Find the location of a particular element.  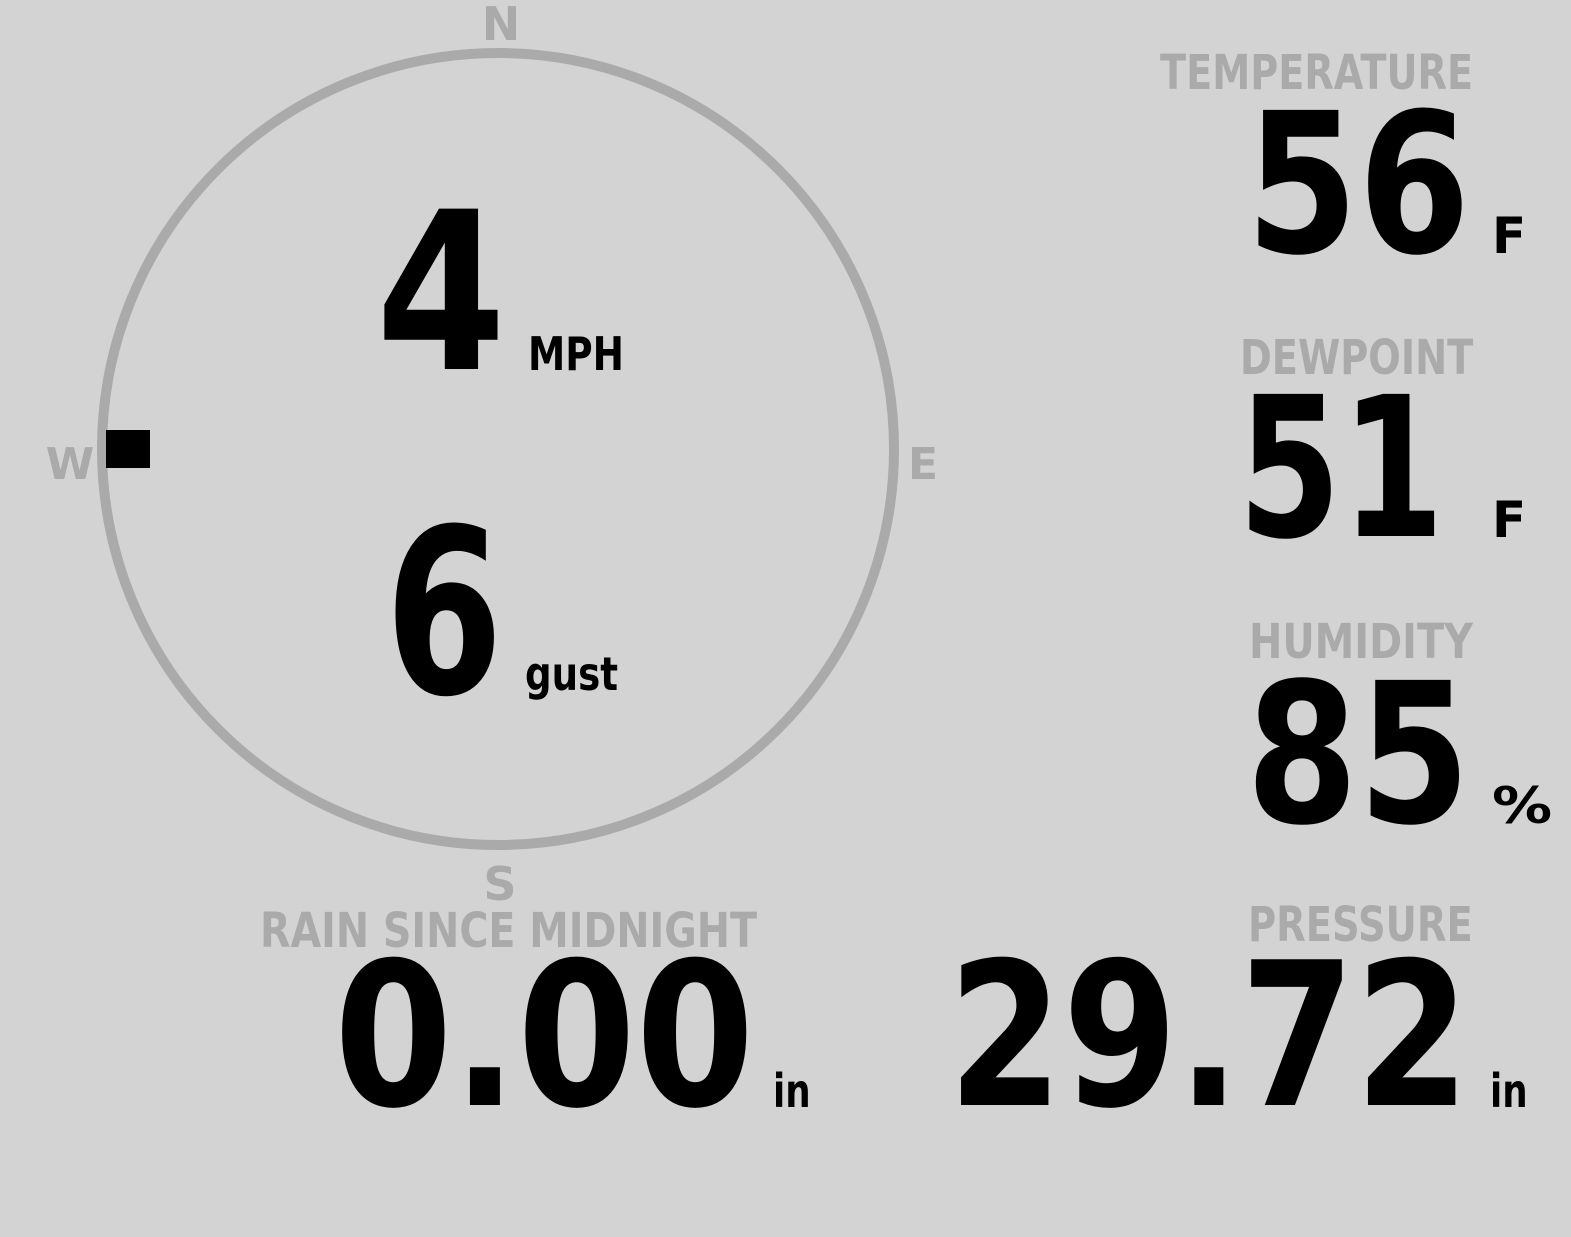

compass-south-label: S is located at coordinates (500, 884).